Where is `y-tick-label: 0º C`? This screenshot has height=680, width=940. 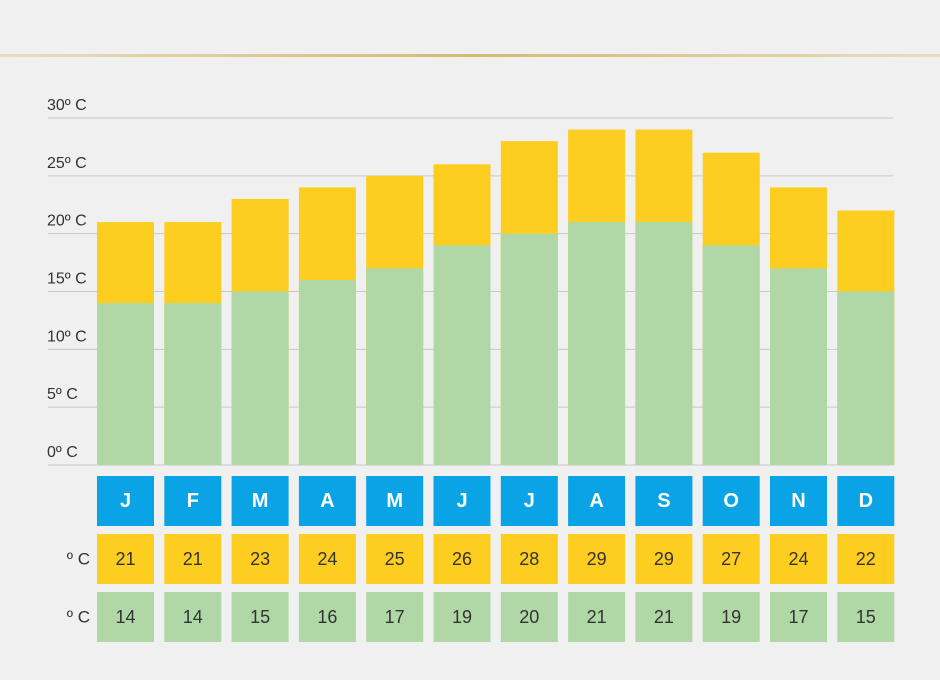
y-tick-label: 0º C is located at coordinates (62, 452).